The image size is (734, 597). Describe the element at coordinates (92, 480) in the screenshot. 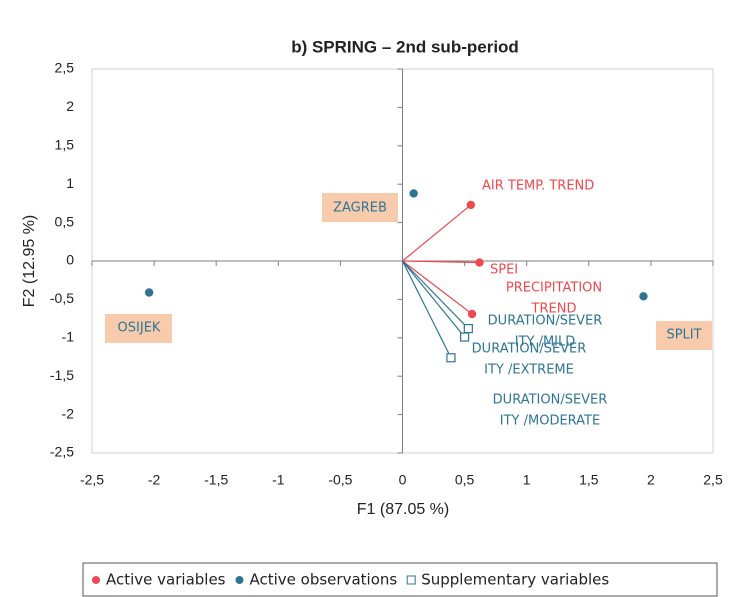

I see `x-tick-label: -2,5` at that location.